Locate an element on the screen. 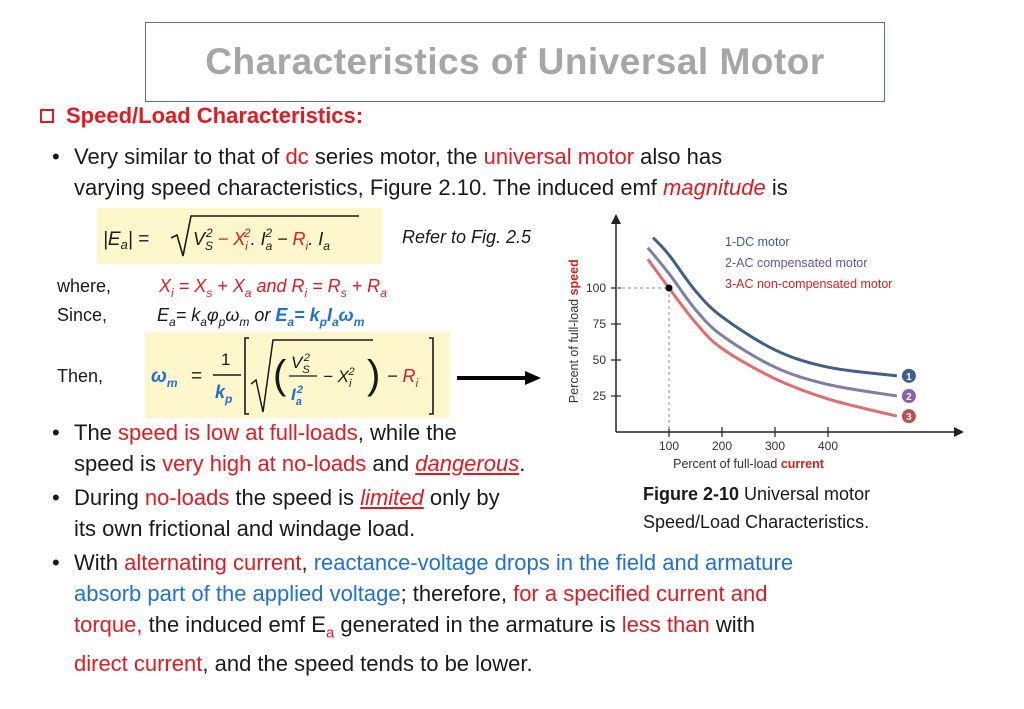  since-label: Since, is located at coordinates (82, 315).